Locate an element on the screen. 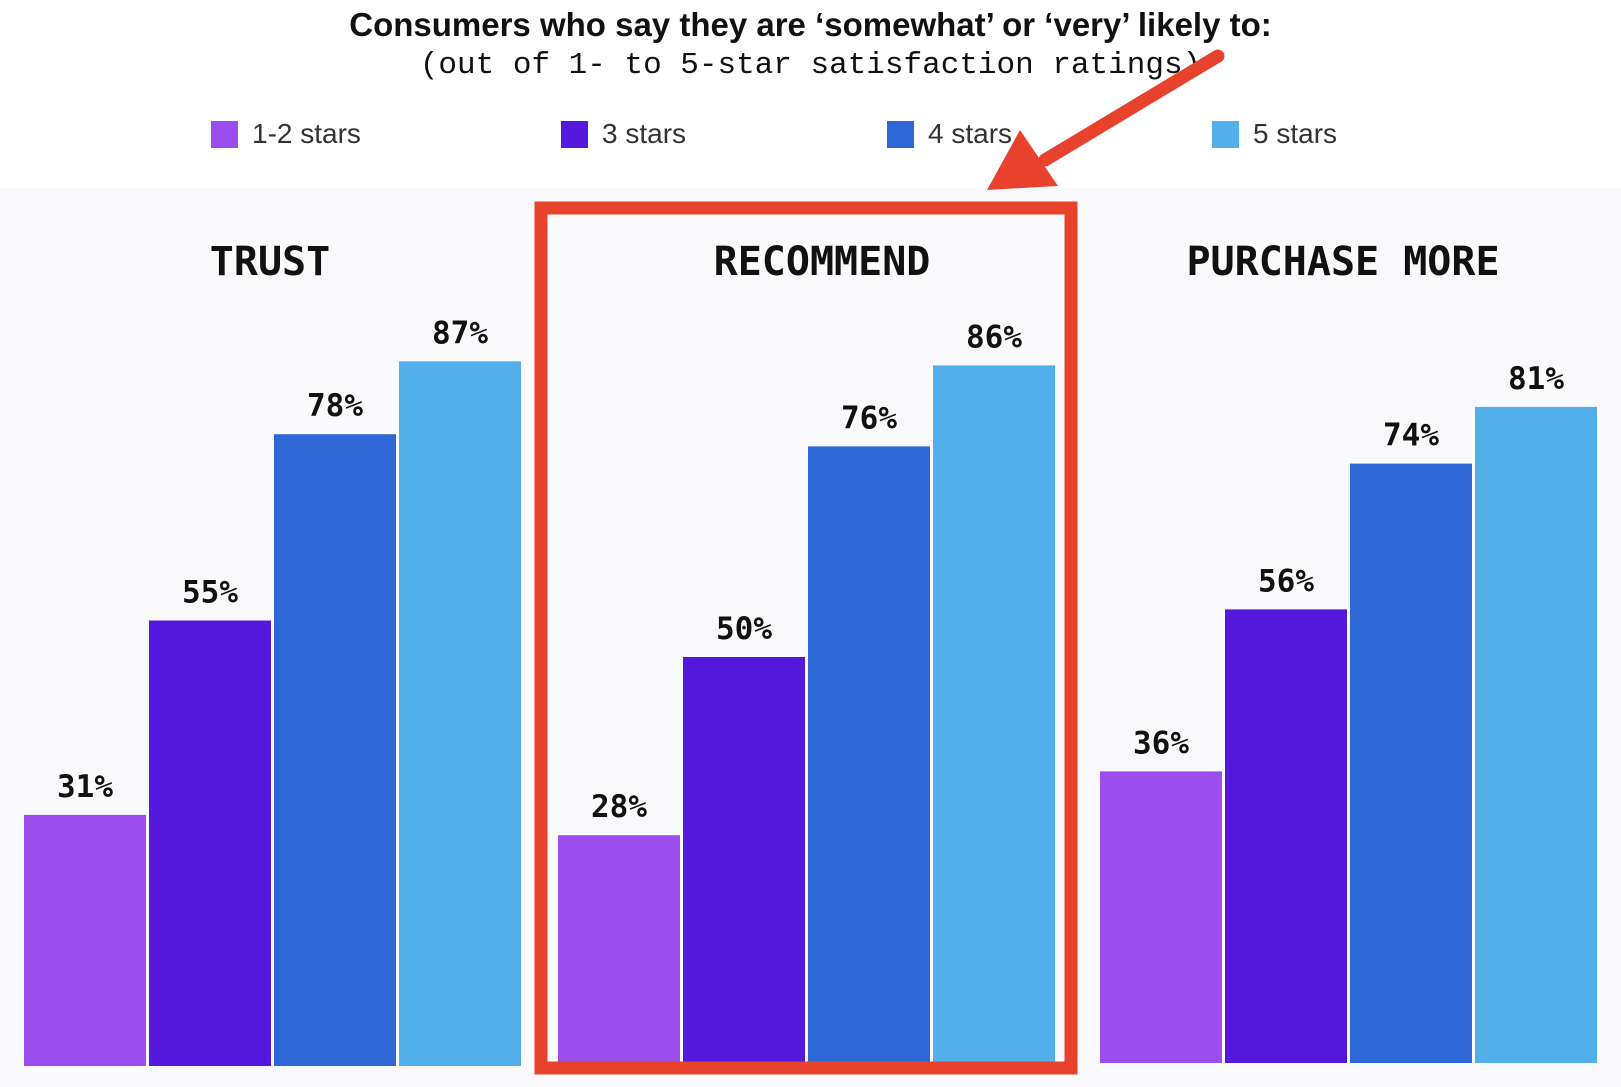 The width and height of the screenshot is (1621, 1087). group-title-trust: TRUST is located at coordinates (270, 262).